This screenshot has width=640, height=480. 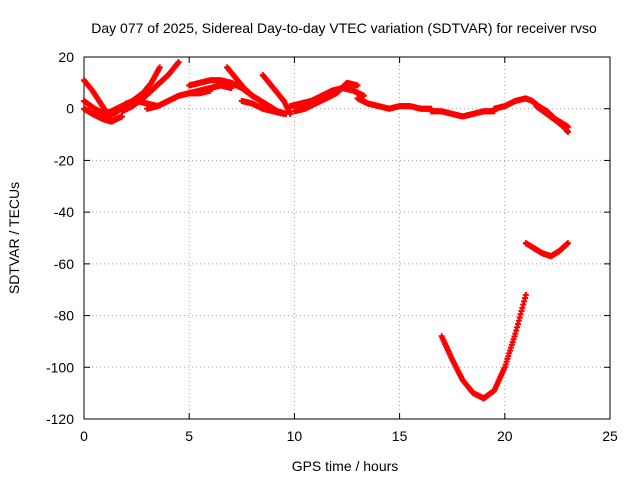 I want to click on y-tick-label: -60, so click(x=64, y=264).